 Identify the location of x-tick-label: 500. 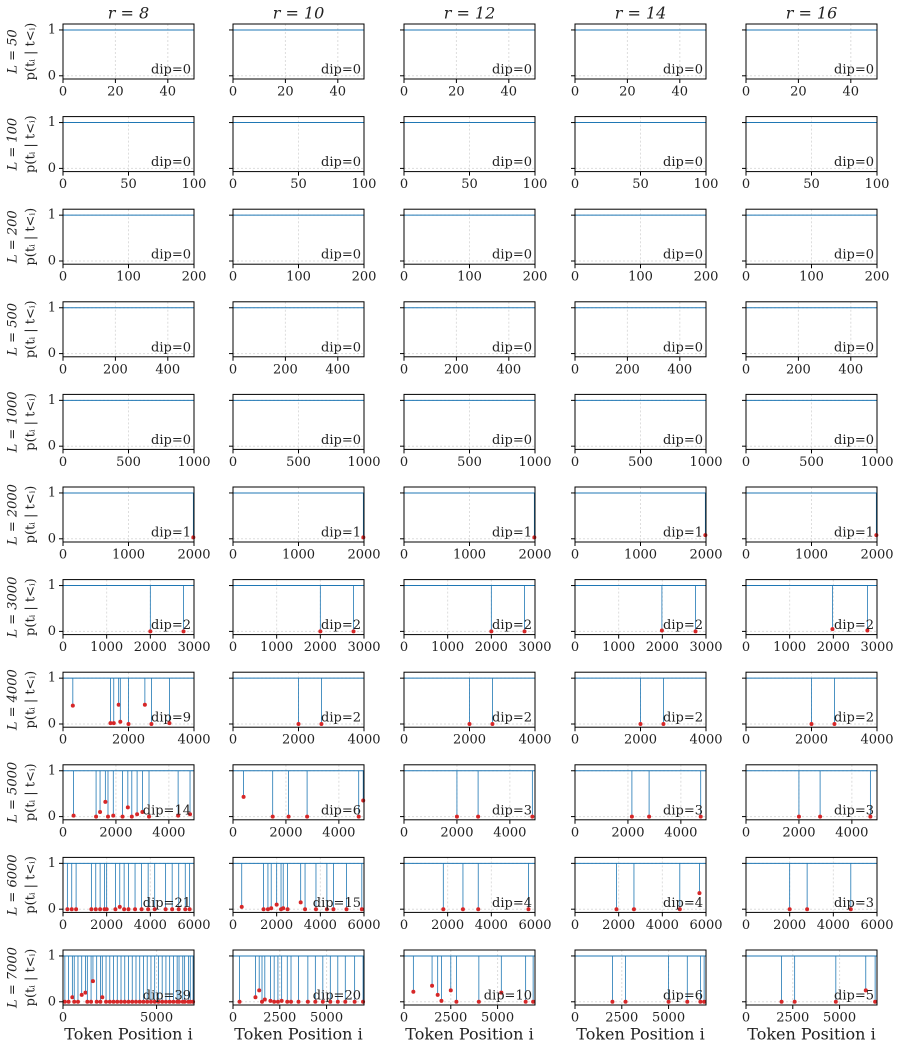
(640, 462).